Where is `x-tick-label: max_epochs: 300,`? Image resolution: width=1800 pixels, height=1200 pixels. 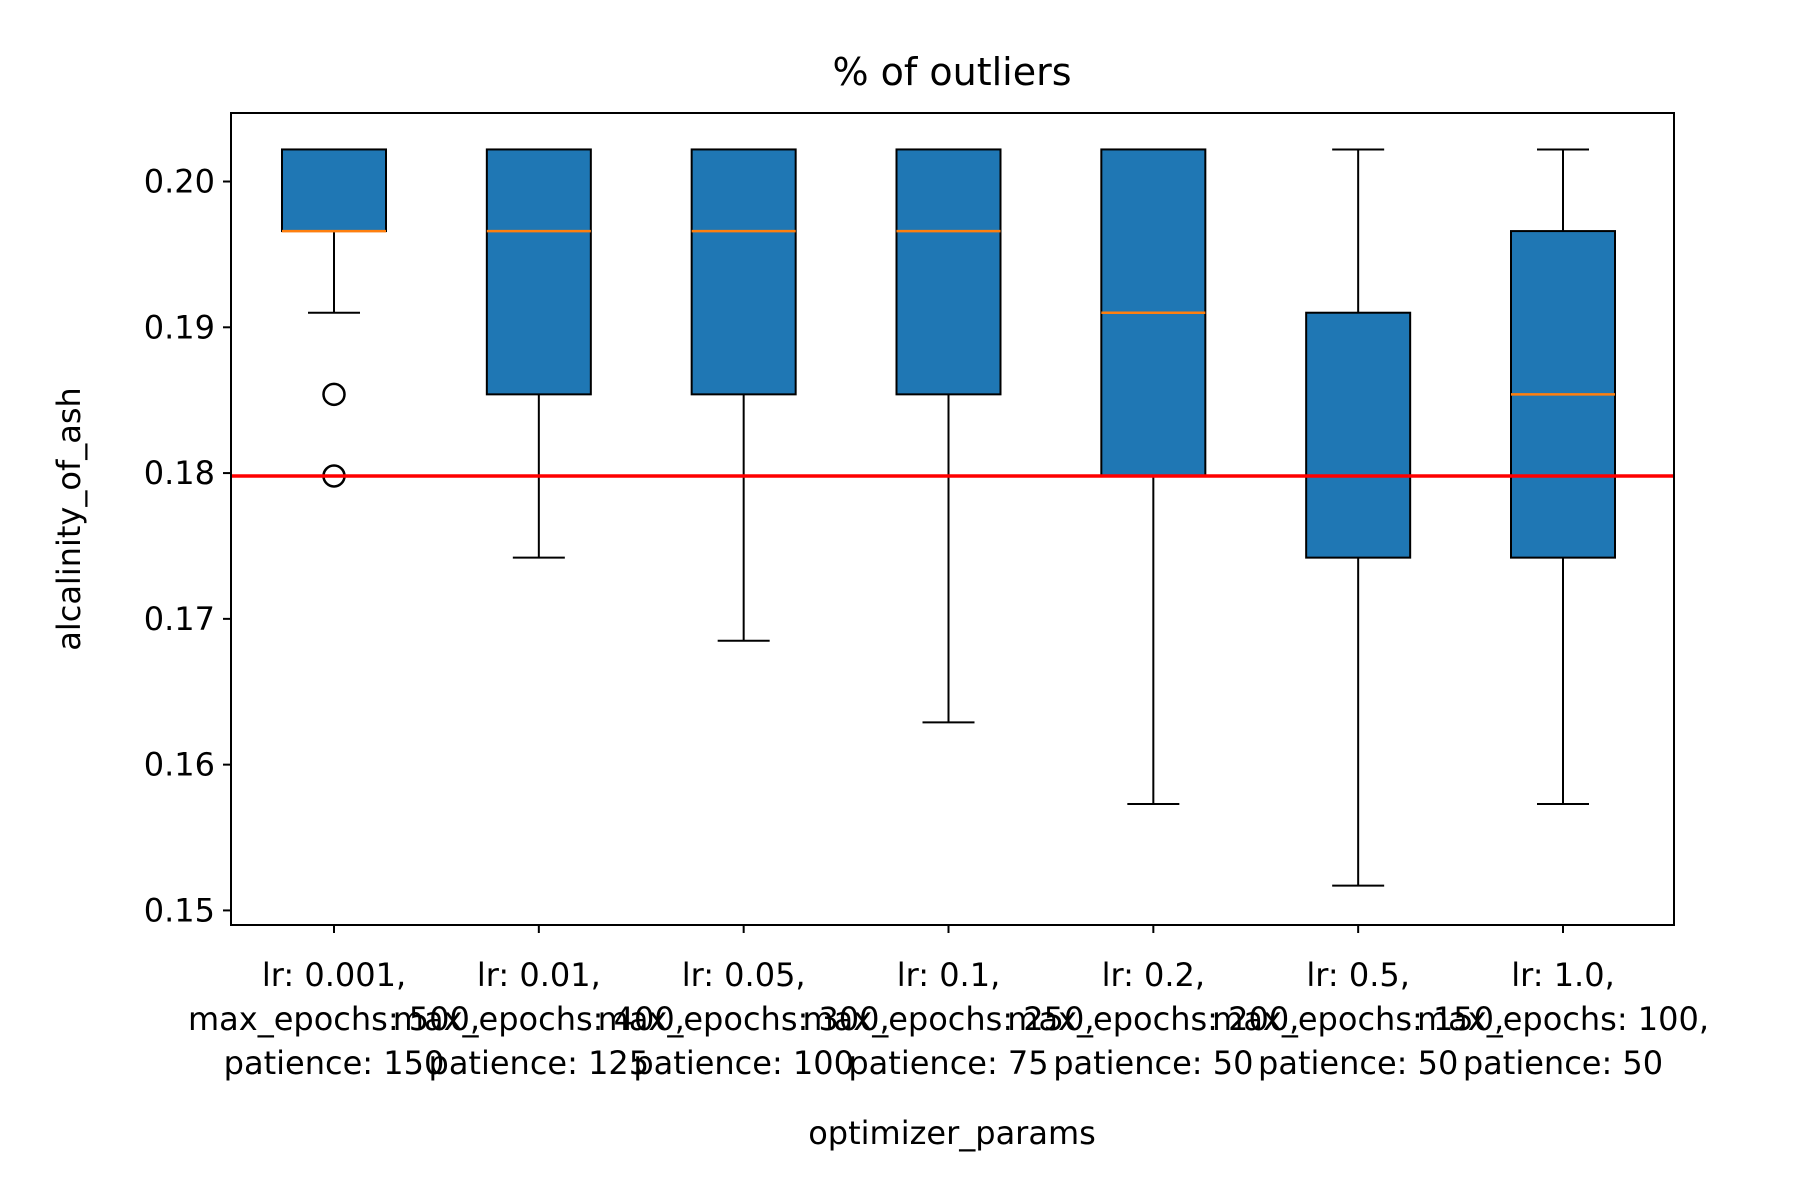
x-tick-label: max_epochs: 300, is located at coordinates (744, 1019).